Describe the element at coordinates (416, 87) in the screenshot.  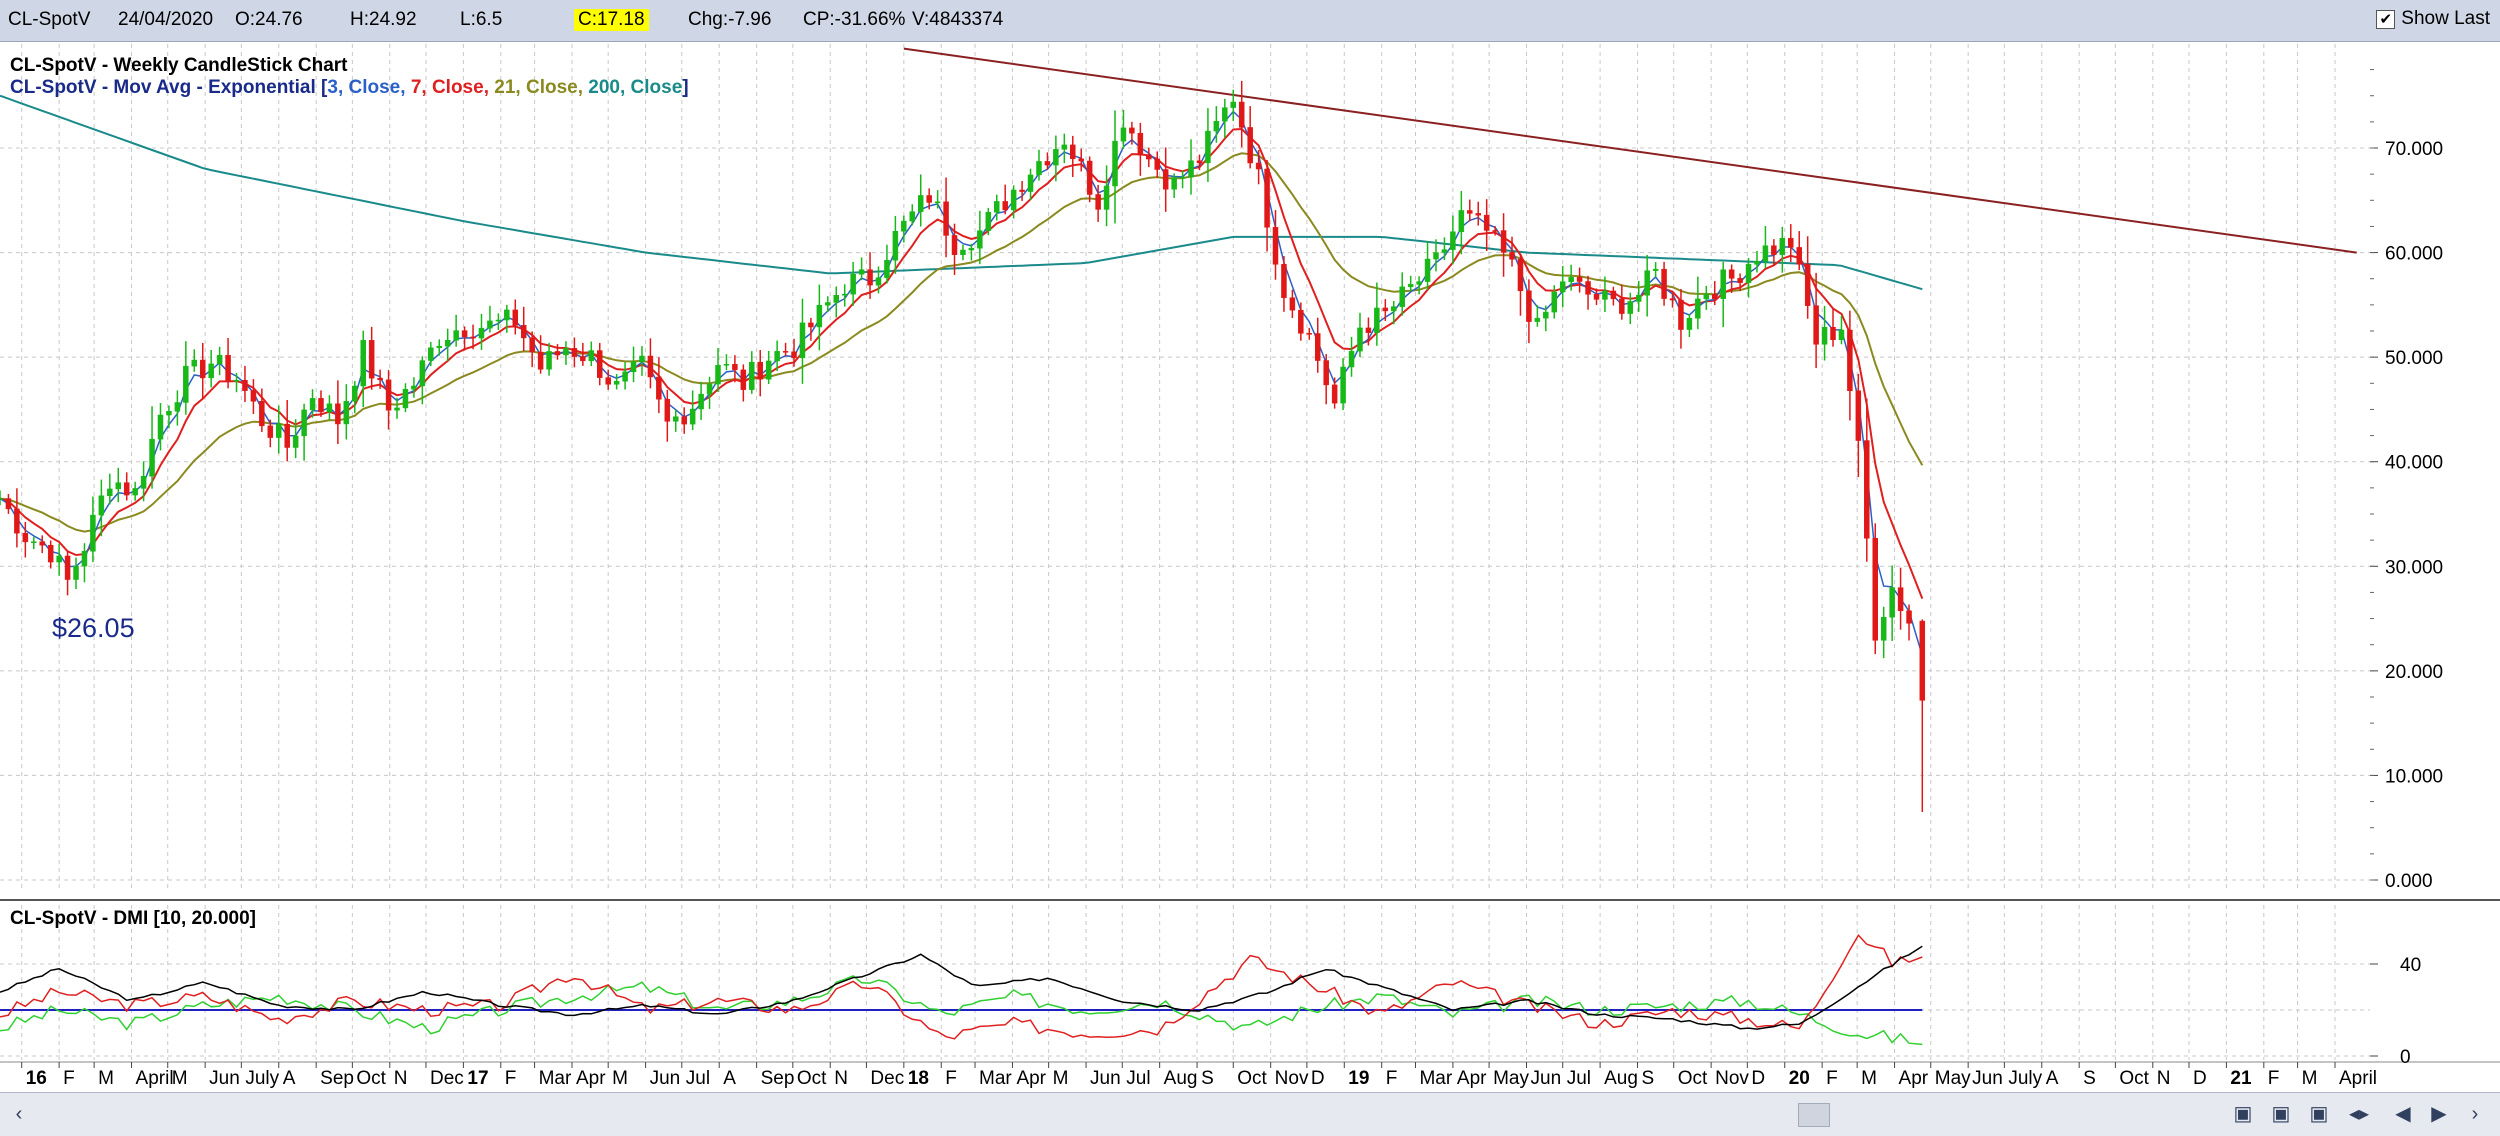
I see `indicator-part: 7` at that location.